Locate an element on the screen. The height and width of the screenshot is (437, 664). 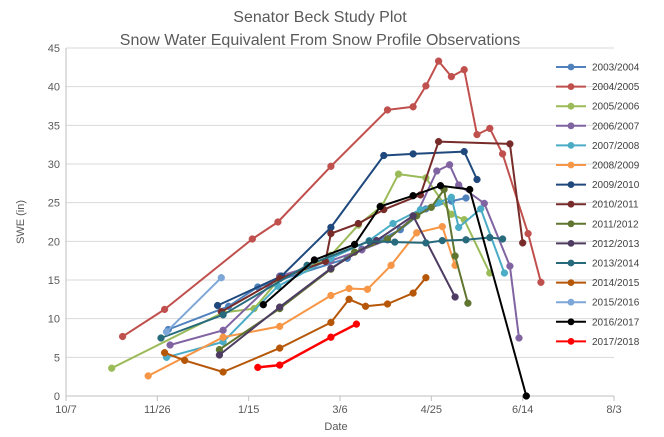
y-tick-label: 35 is located at coordinates (54, 126).